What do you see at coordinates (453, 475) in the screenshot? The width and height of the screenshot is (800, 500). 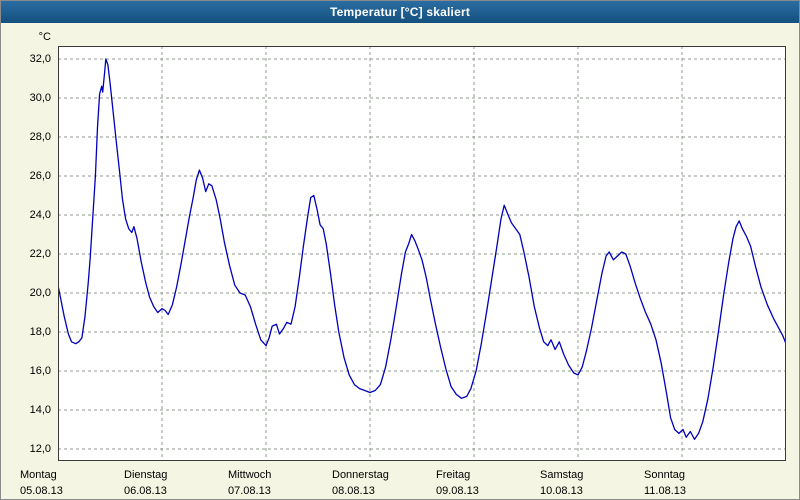 I see `x-day-label: Freitag` at bounding box center [453, 475].